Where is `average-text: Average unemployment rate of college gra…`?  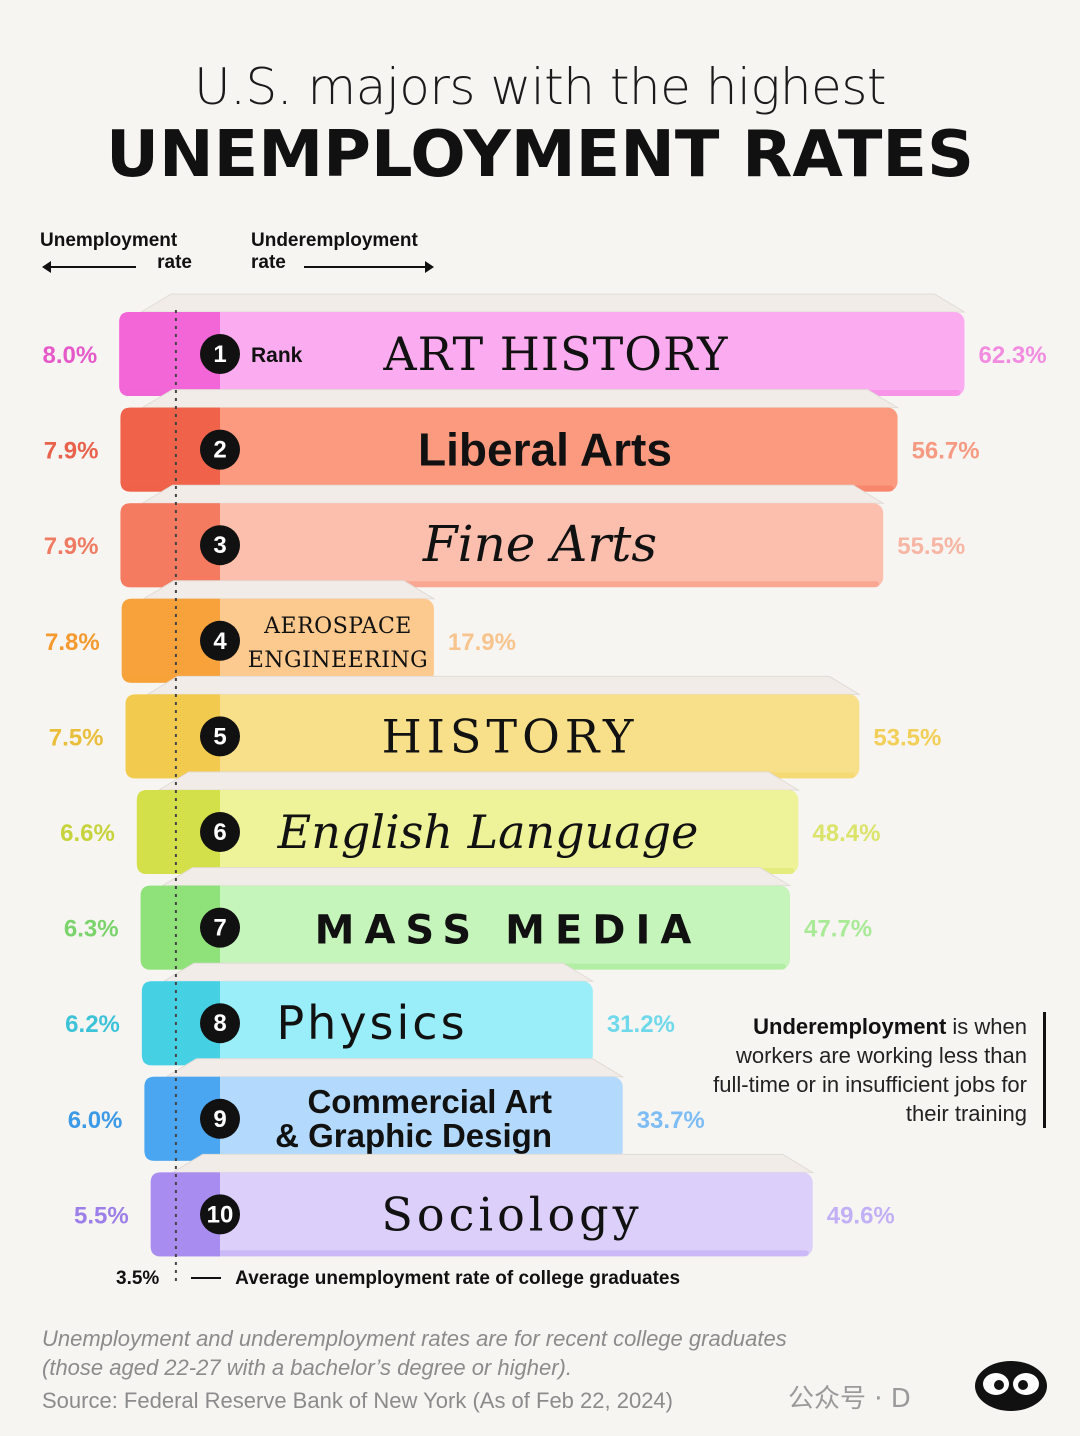
average-text: Average unemployment rate of college gra… is located at coordinates (458, 1278).